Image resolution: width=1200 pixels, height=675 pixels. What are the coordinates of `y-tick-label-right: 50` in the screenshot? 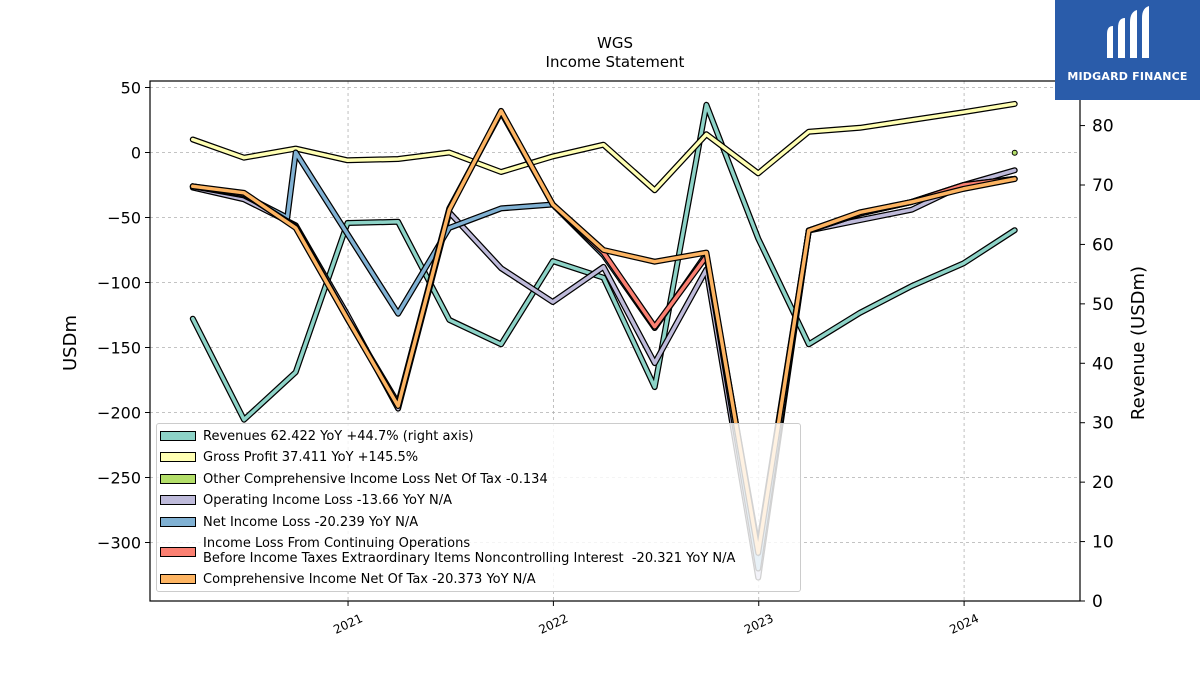 It's located at (1103, 305).